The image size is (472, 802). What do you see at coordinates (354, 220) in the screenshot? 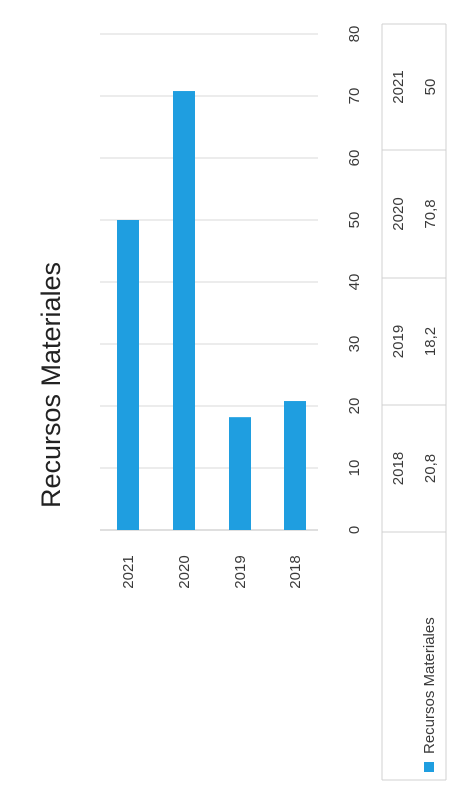
I see `value-tick-50: 50` at bounding box center [354, 220].